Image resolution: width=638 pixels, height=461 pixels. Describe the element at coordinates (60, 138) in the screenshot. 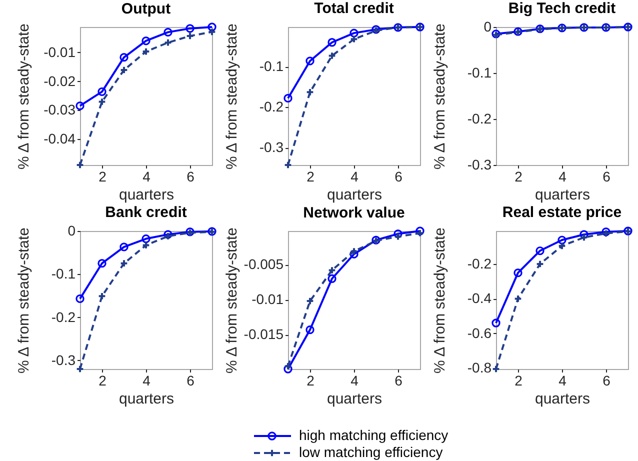

I see `y-tick-label: -0.04` at that location.